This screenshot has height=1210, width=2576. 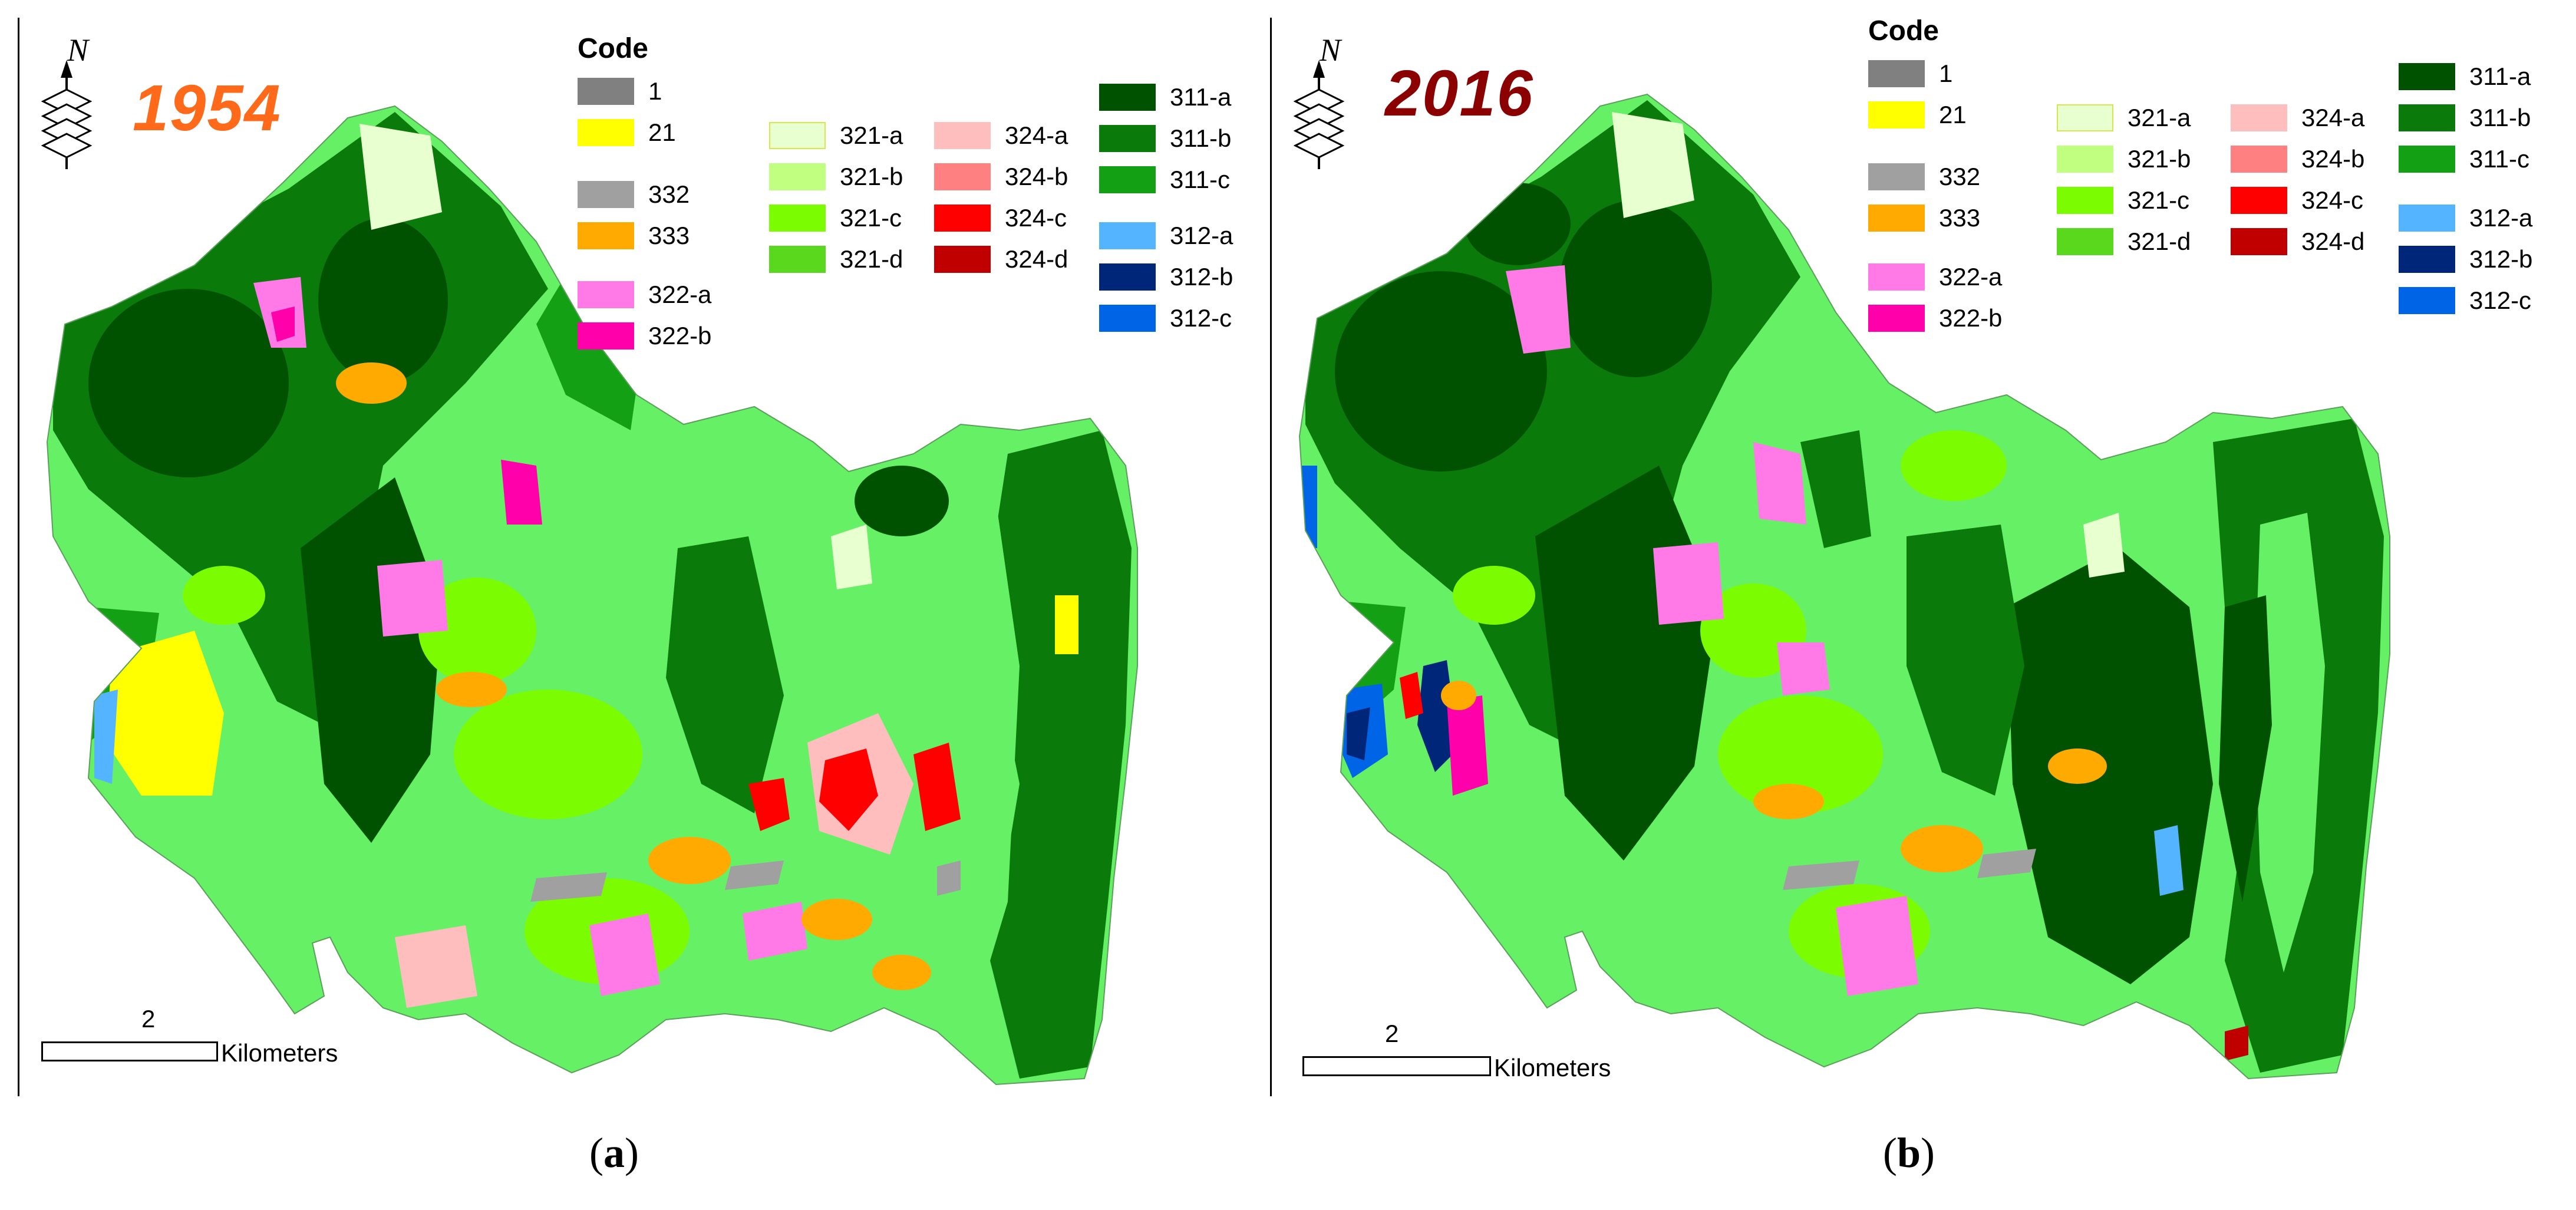 What do you see at coordinates (614, 1153) in the screenshot?
I see `caption-a: (a)` at bounding box center [614, 1153].